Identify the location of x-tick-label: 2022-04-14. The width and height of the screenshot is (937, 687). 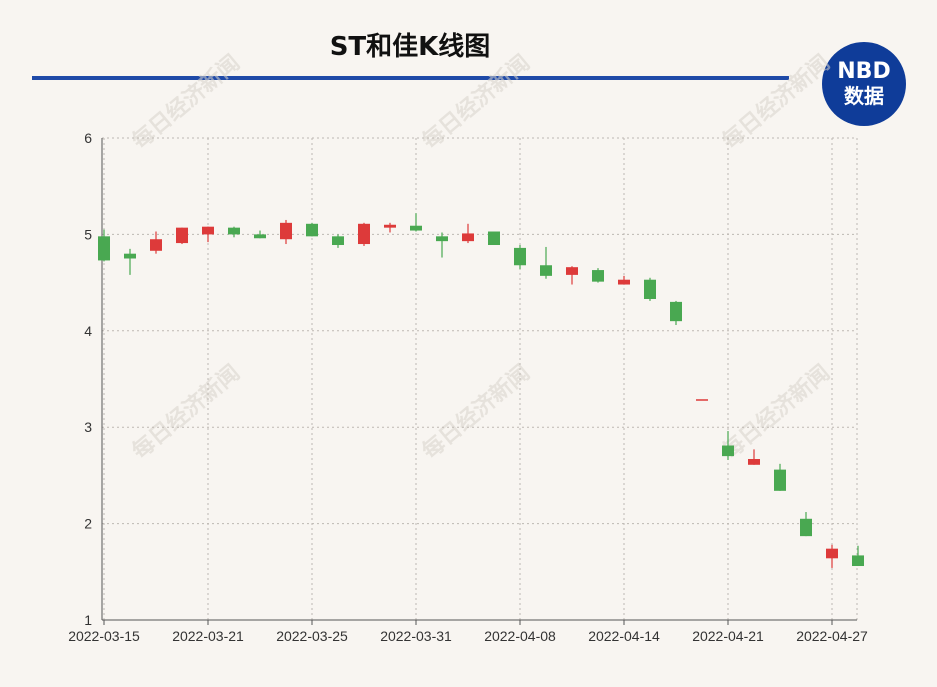
(624, 636).